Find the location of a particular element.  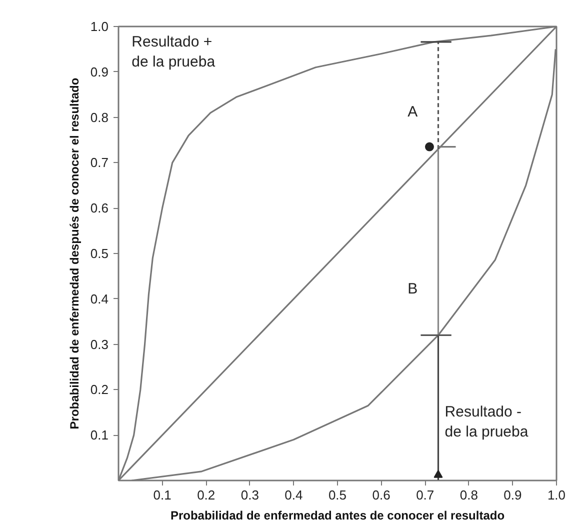

y-tick-label: 0.3 is located at coordinates (99, 344).